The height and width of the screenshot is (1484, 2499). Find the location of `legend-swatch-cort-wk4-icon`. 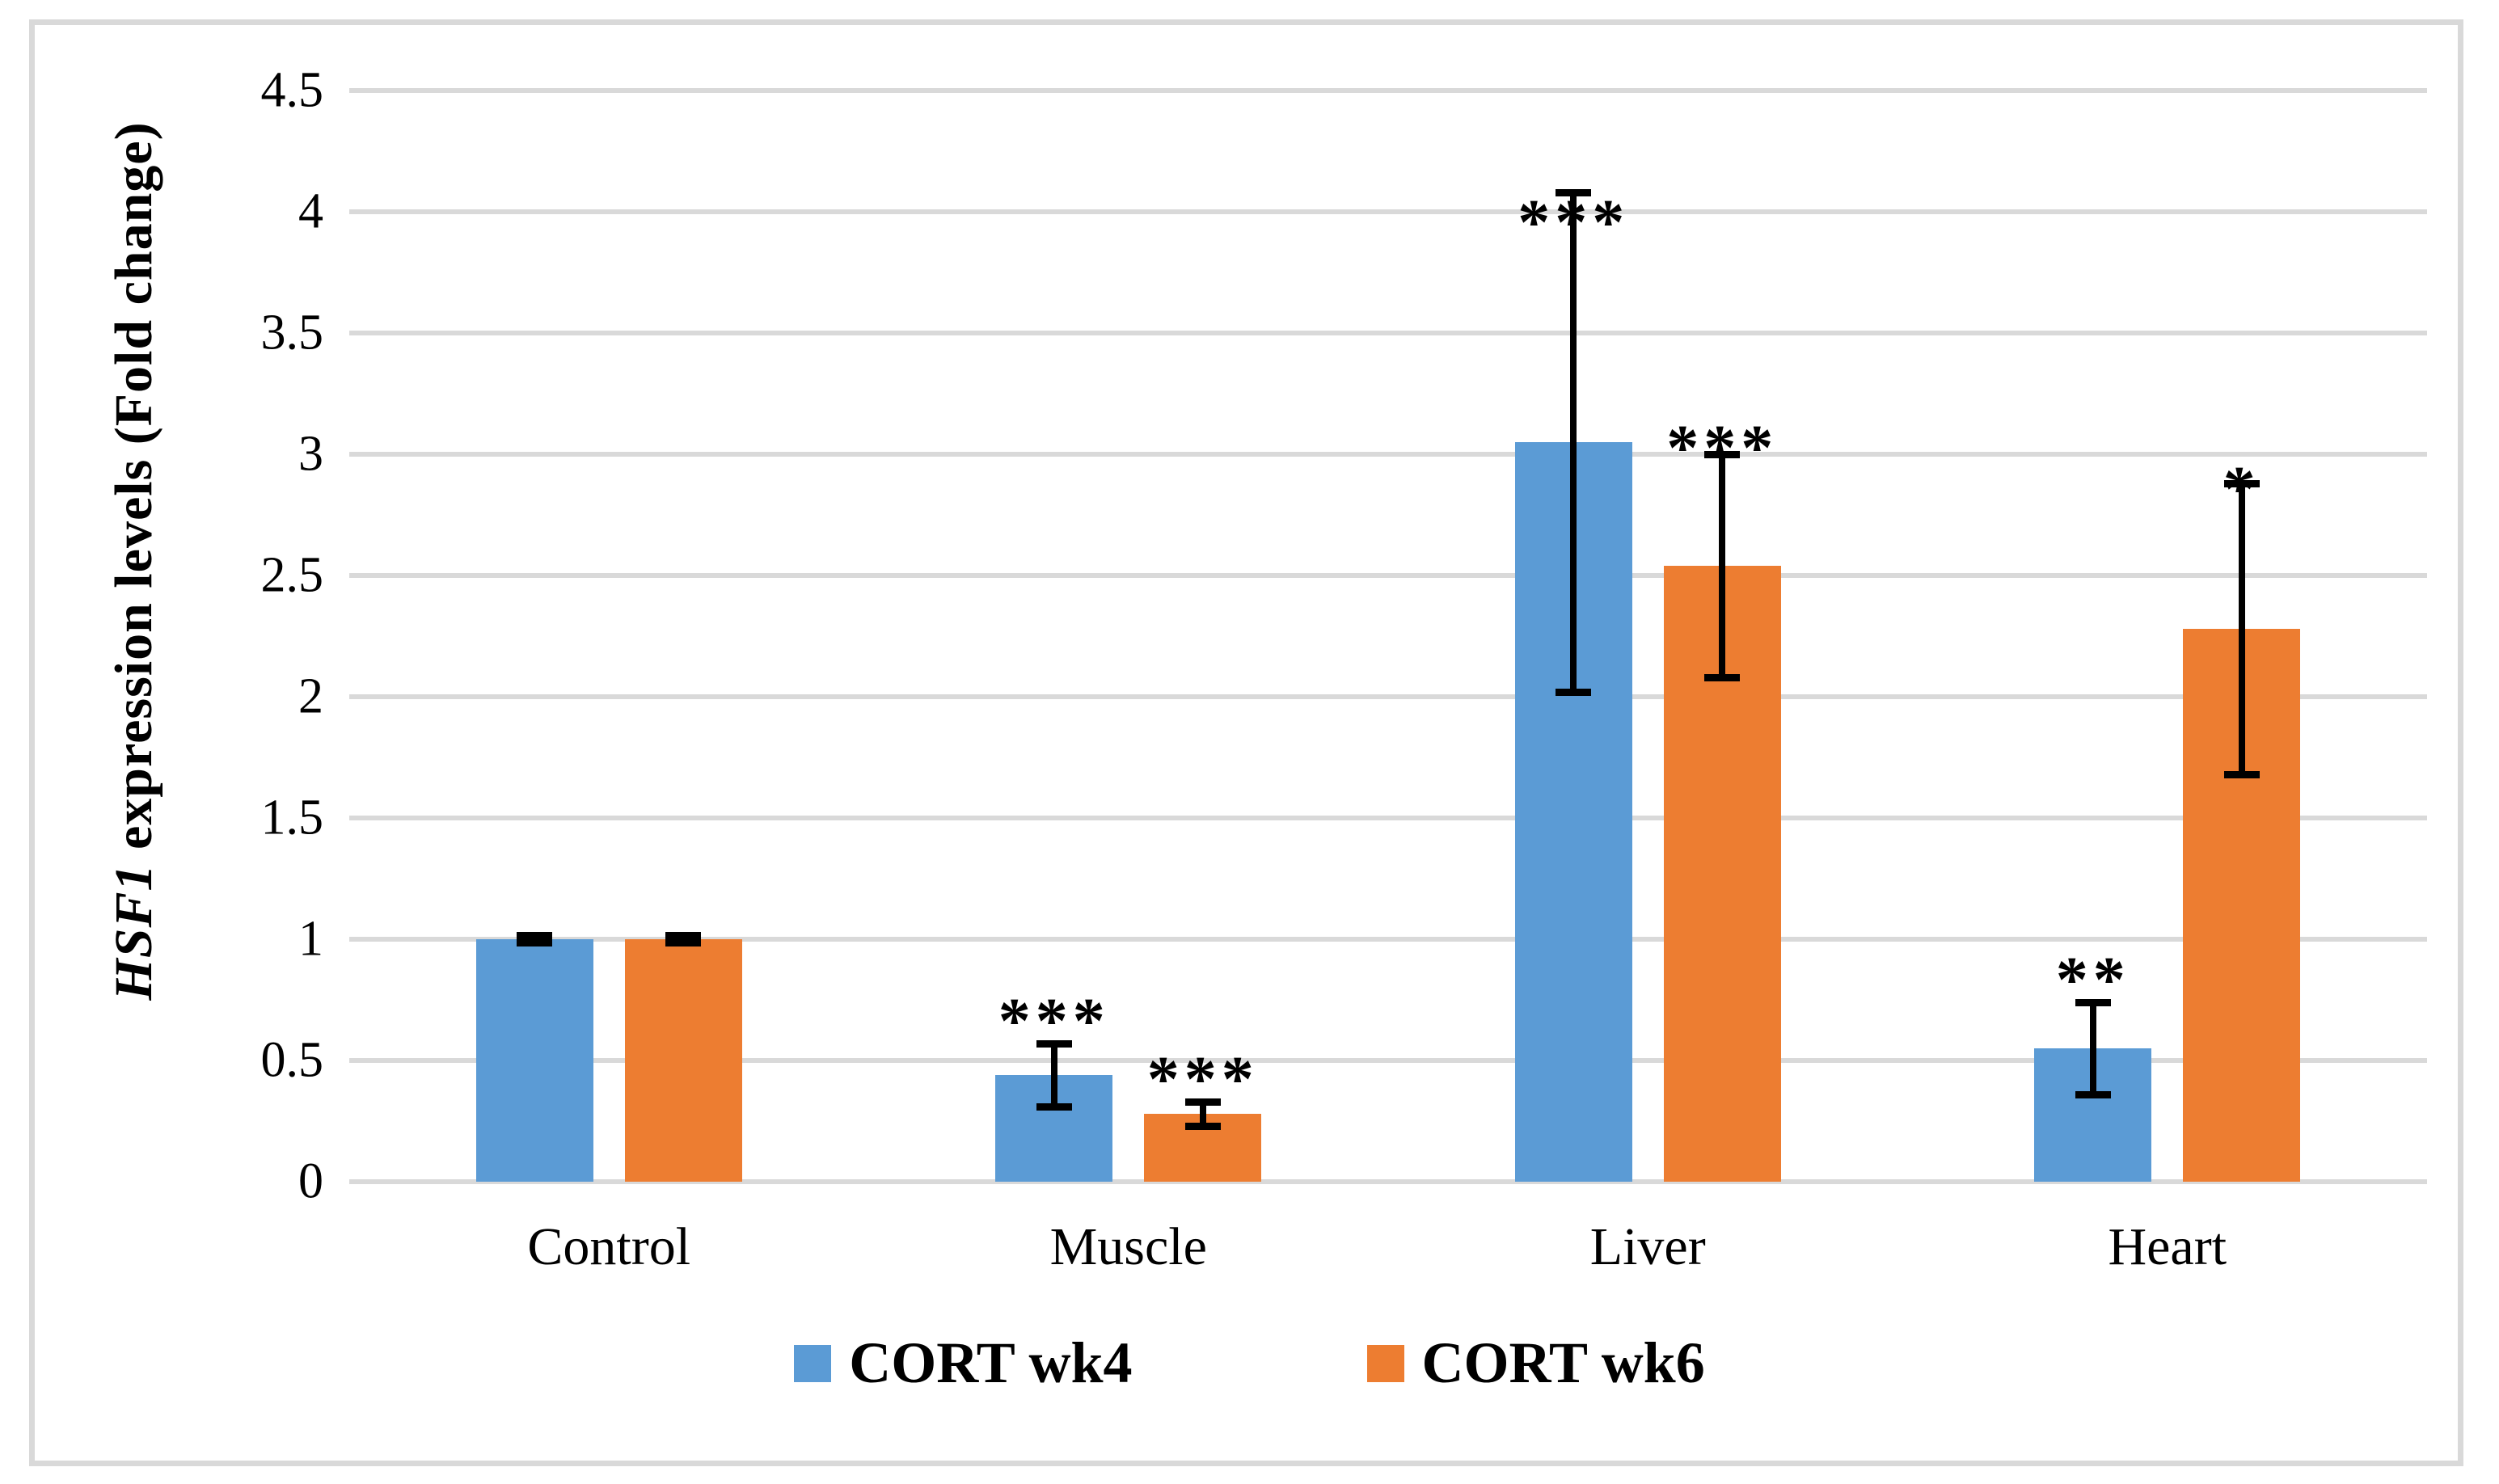

legend-swatch-cort-wk4-icon is located at coordinates (813, 1363).